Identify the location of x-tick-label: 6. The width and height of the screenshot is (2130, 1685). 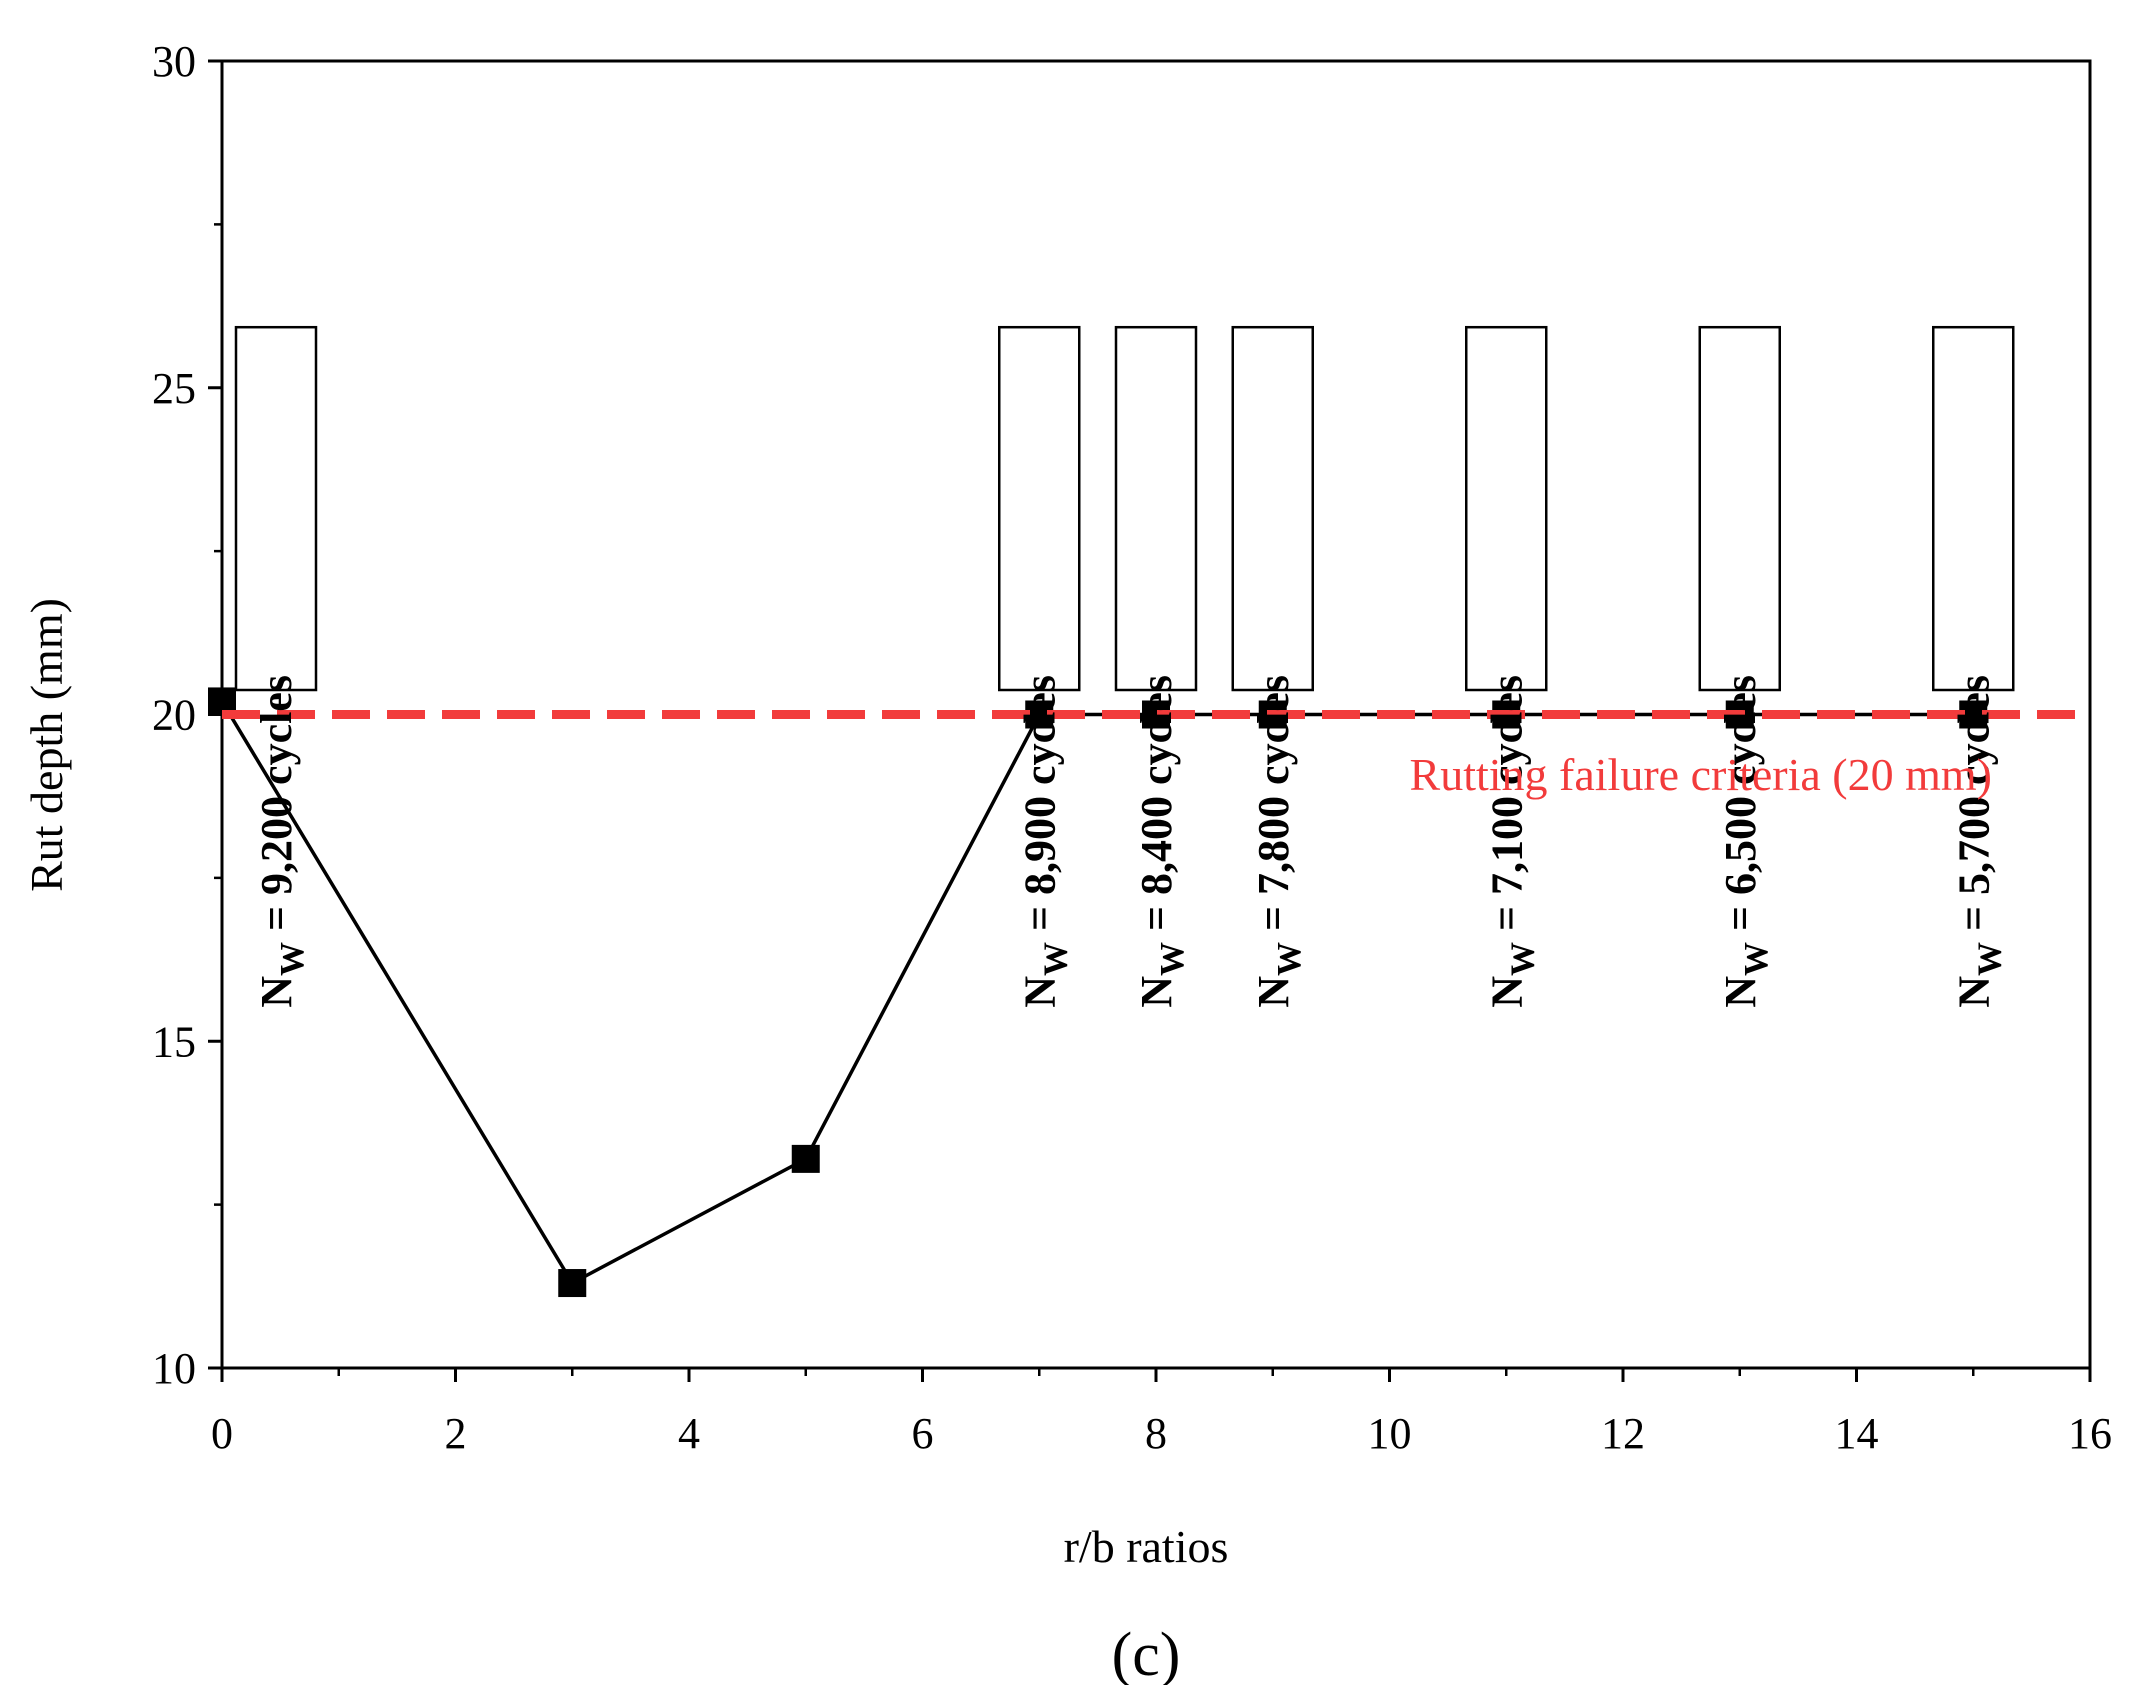
(923, 1433).